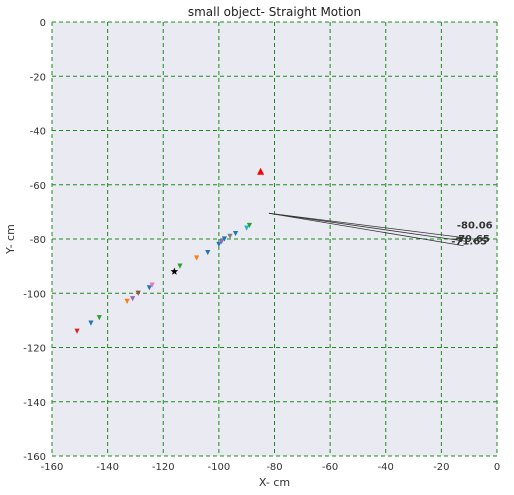 The width and height of the screenshot is (514, 495). What do you see at coordinates (169, 250) in the screenshot?
I see `data-points` at bounding box center [169, 250].